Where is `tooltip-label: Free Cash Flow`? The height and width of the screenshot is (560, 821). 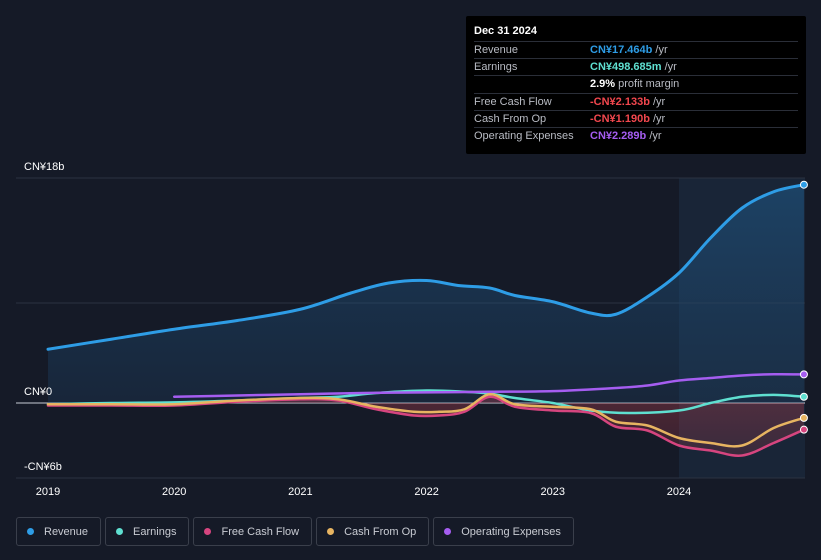 tooltip-label: Free Cash Flow is located at coordinates (513, 101).